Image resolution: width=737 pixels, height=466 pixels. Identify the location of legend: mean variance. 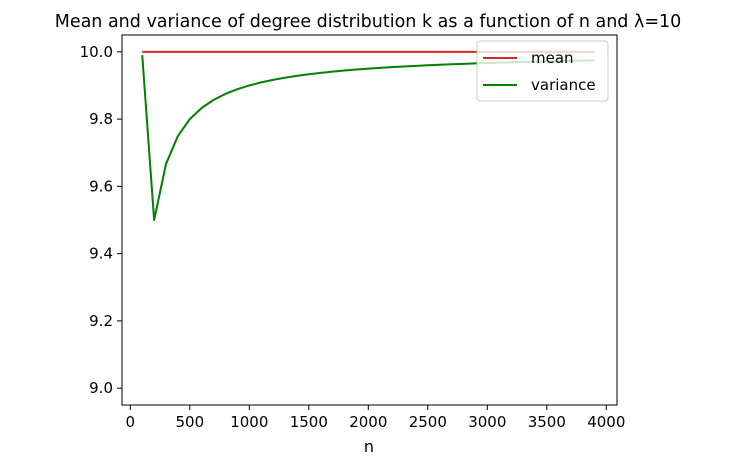
(542, 71).